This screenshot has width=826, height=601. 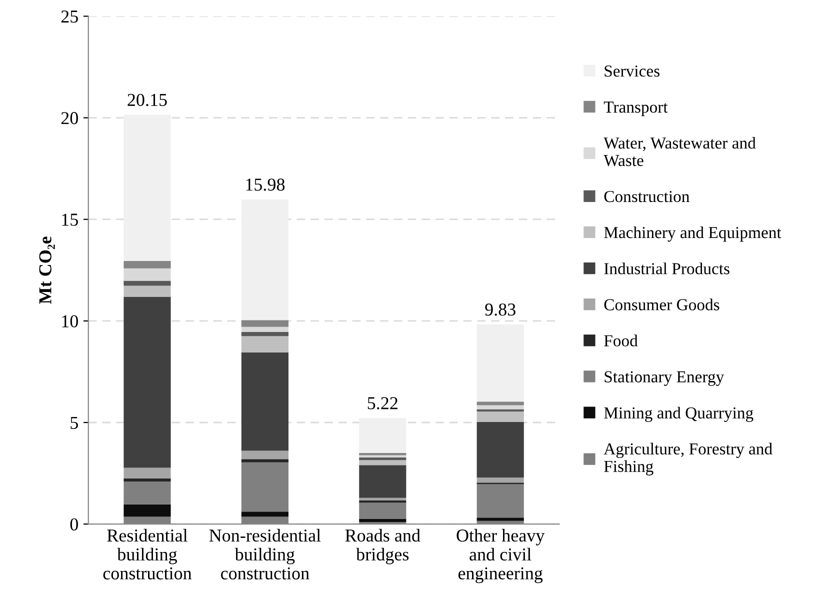 What do you see at coordinates (265, 184) in the screenshot?
I see `total-label: 15.98` at bounding box center [265, 184].